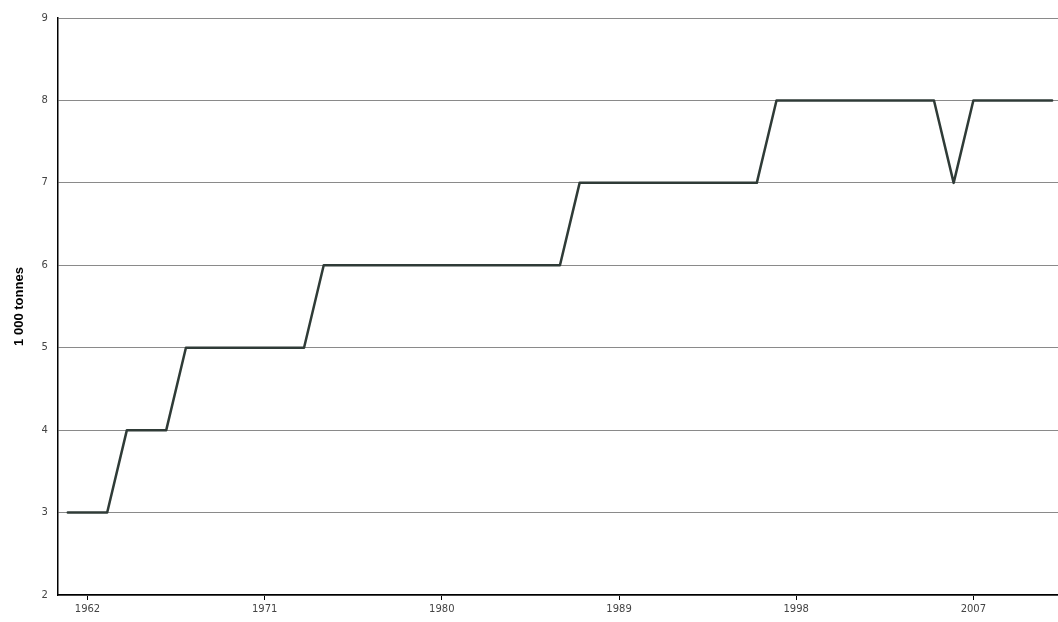  I want to click on y-tick-label: 5, so click(44, 347).